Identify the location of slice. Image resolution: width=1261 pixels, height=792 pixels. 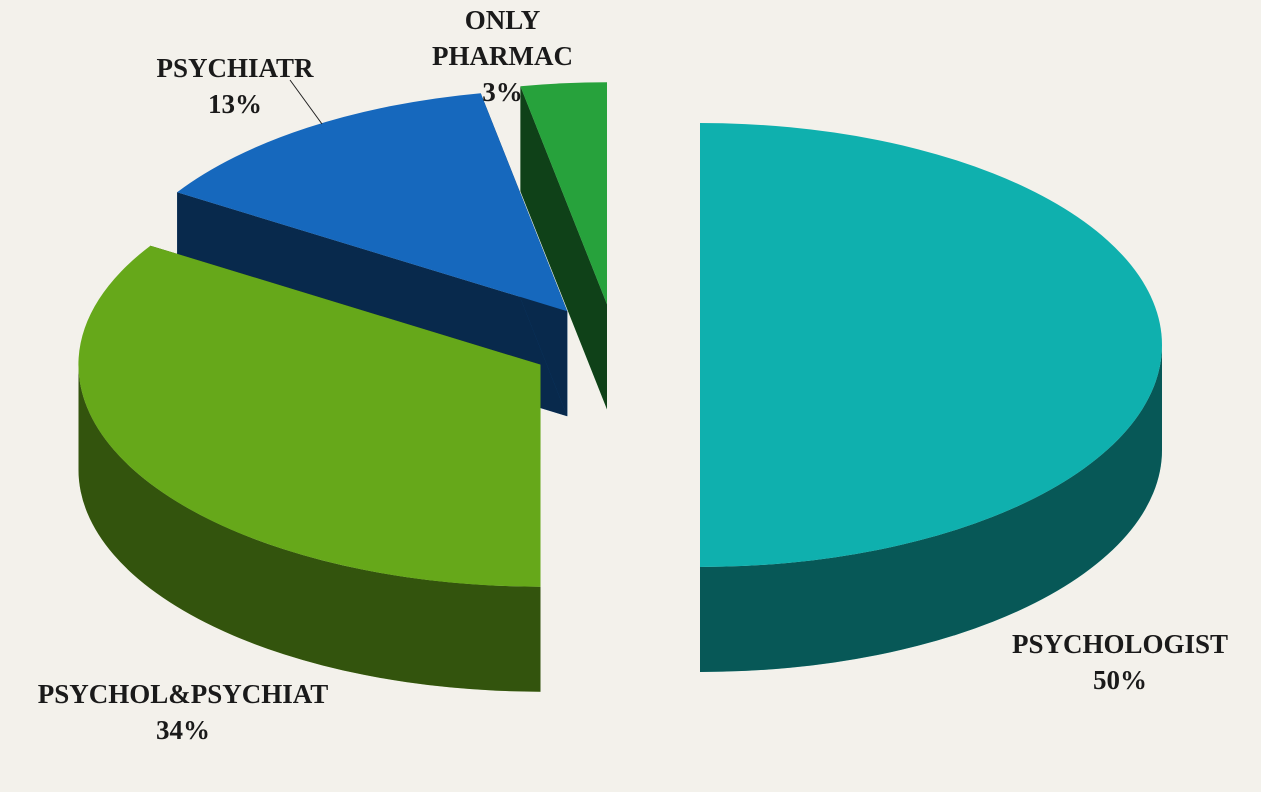
(564, 246).